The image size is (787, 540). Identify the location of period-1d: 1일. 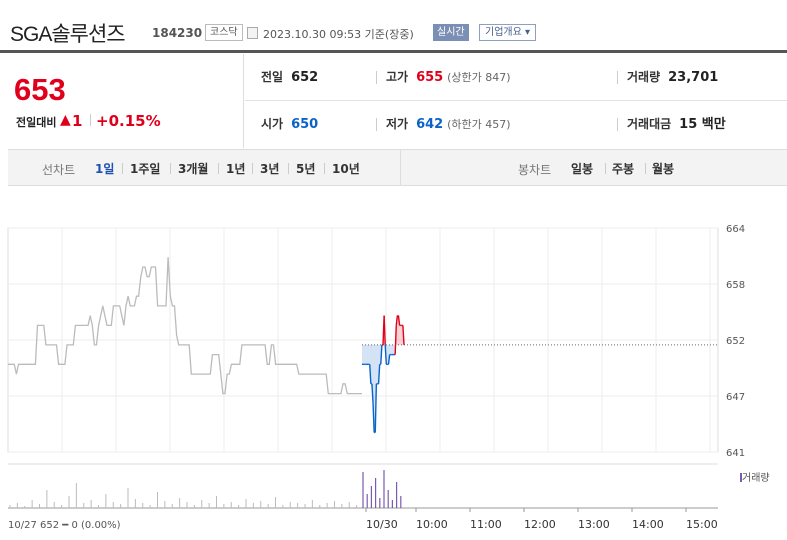
(105, 169).